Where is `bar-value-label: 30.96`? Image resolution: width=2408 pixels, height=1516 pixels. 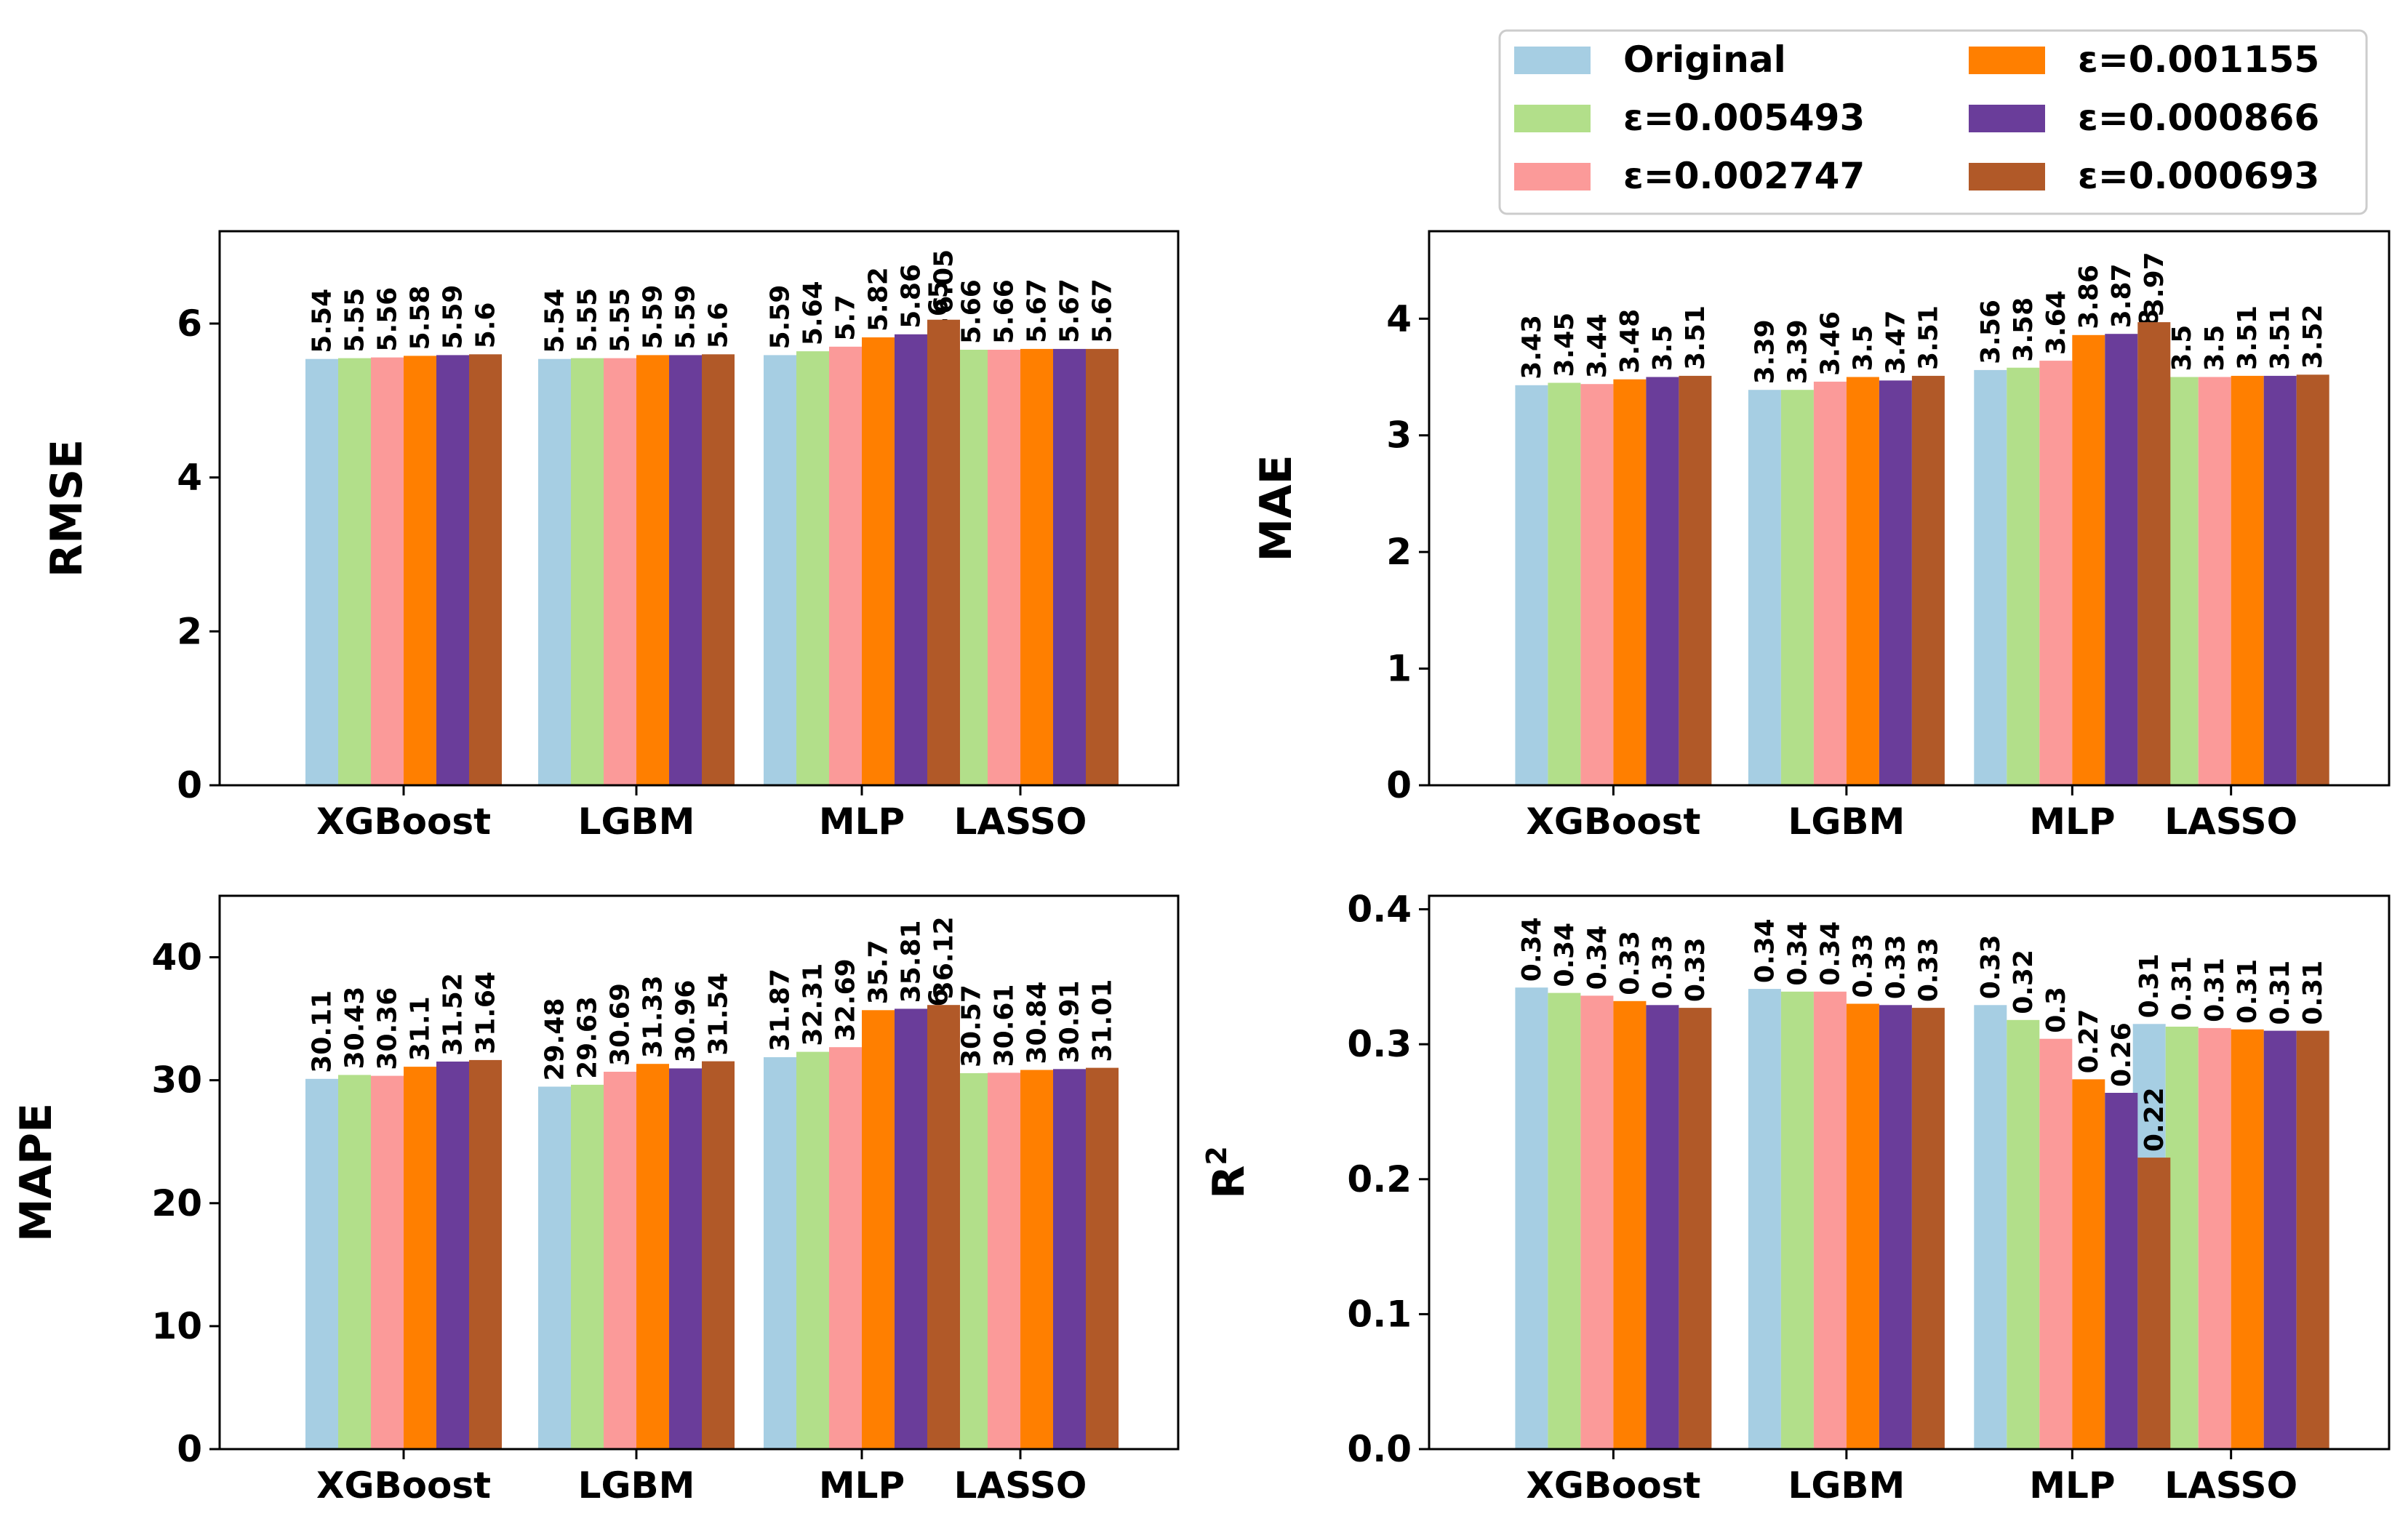
bar-value-label: 30.96 is located at coordinates (686, 1021).